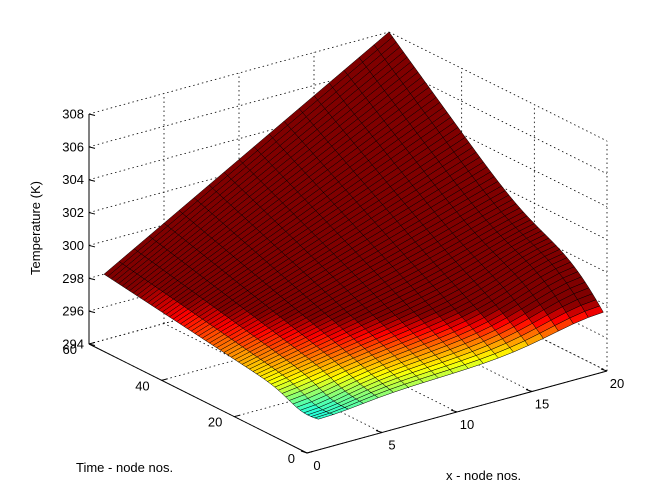 The width and height of the screenshot is (672, 504). Describe the element at coordinates (467, 424) in the screenshot. I see `x-tick-label: 10` at that location.